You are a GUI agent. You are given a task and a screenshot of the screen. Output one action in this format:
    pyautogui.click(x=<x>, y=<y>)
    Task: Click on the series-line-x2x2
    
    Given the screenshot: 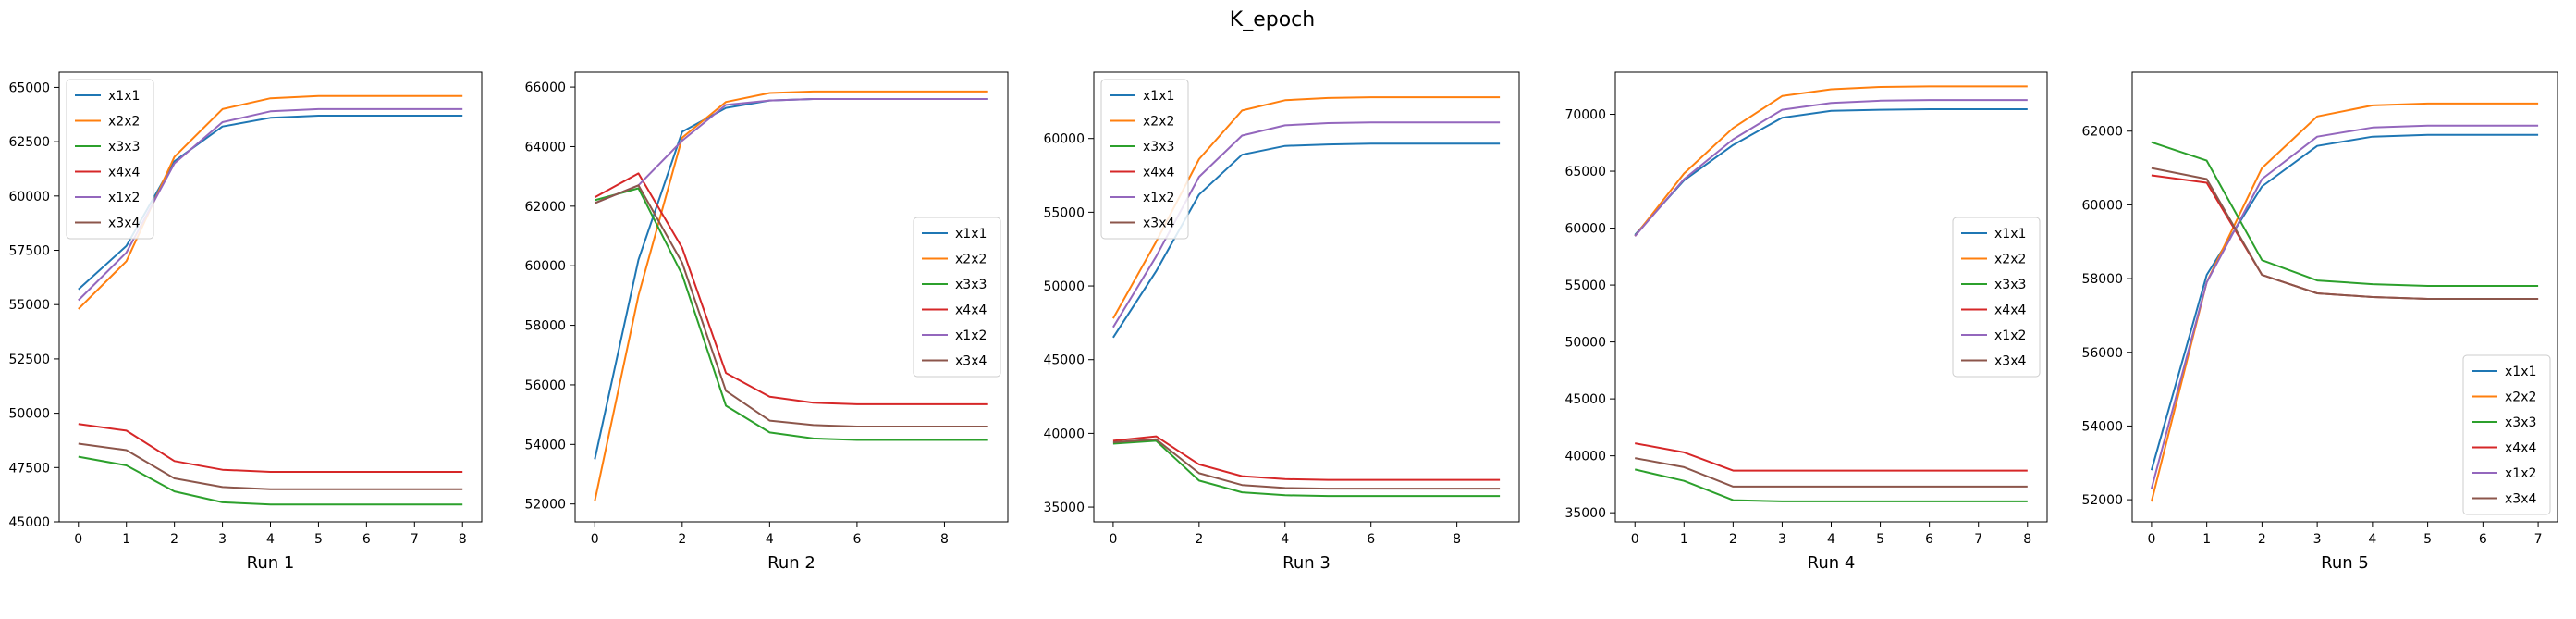 What is the action you would take?
    pyautogui.click(x=791, y=295)
    